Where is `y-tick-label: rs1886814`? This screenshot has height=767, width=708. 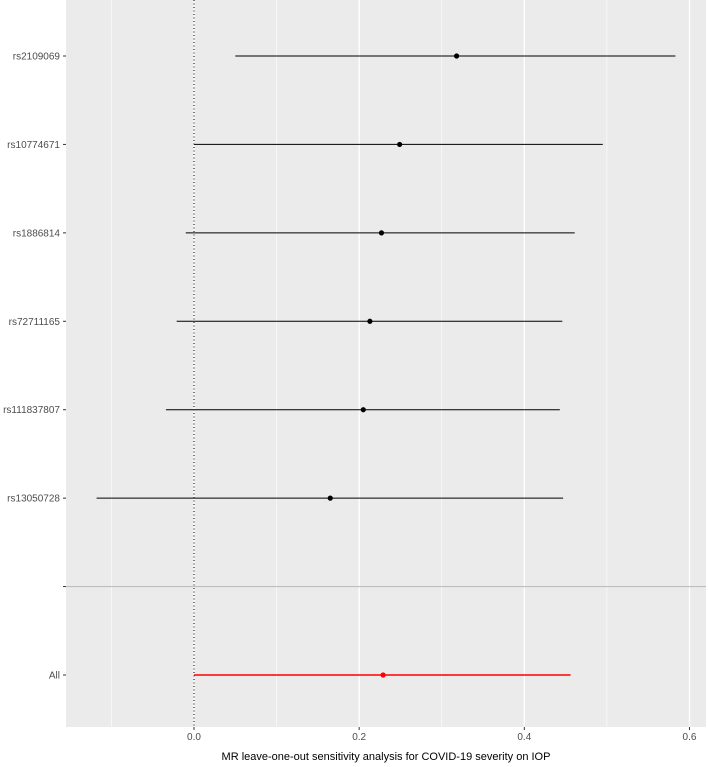 y-tick-label: rs1886814 is located at coordinates (37, 233).